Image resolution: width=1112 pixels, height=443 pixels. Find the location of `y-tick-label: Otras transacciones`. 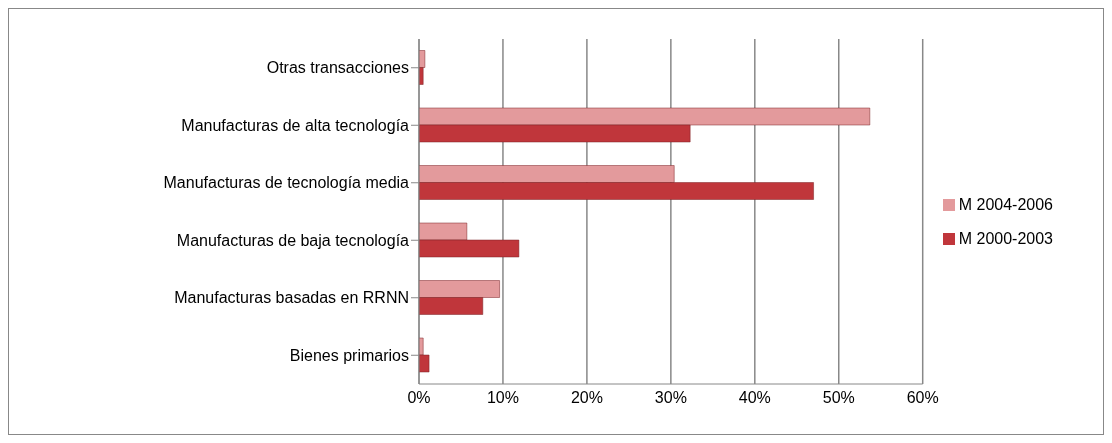

y-tick-label: Otras transacciones is located at coordinates (337, 68).